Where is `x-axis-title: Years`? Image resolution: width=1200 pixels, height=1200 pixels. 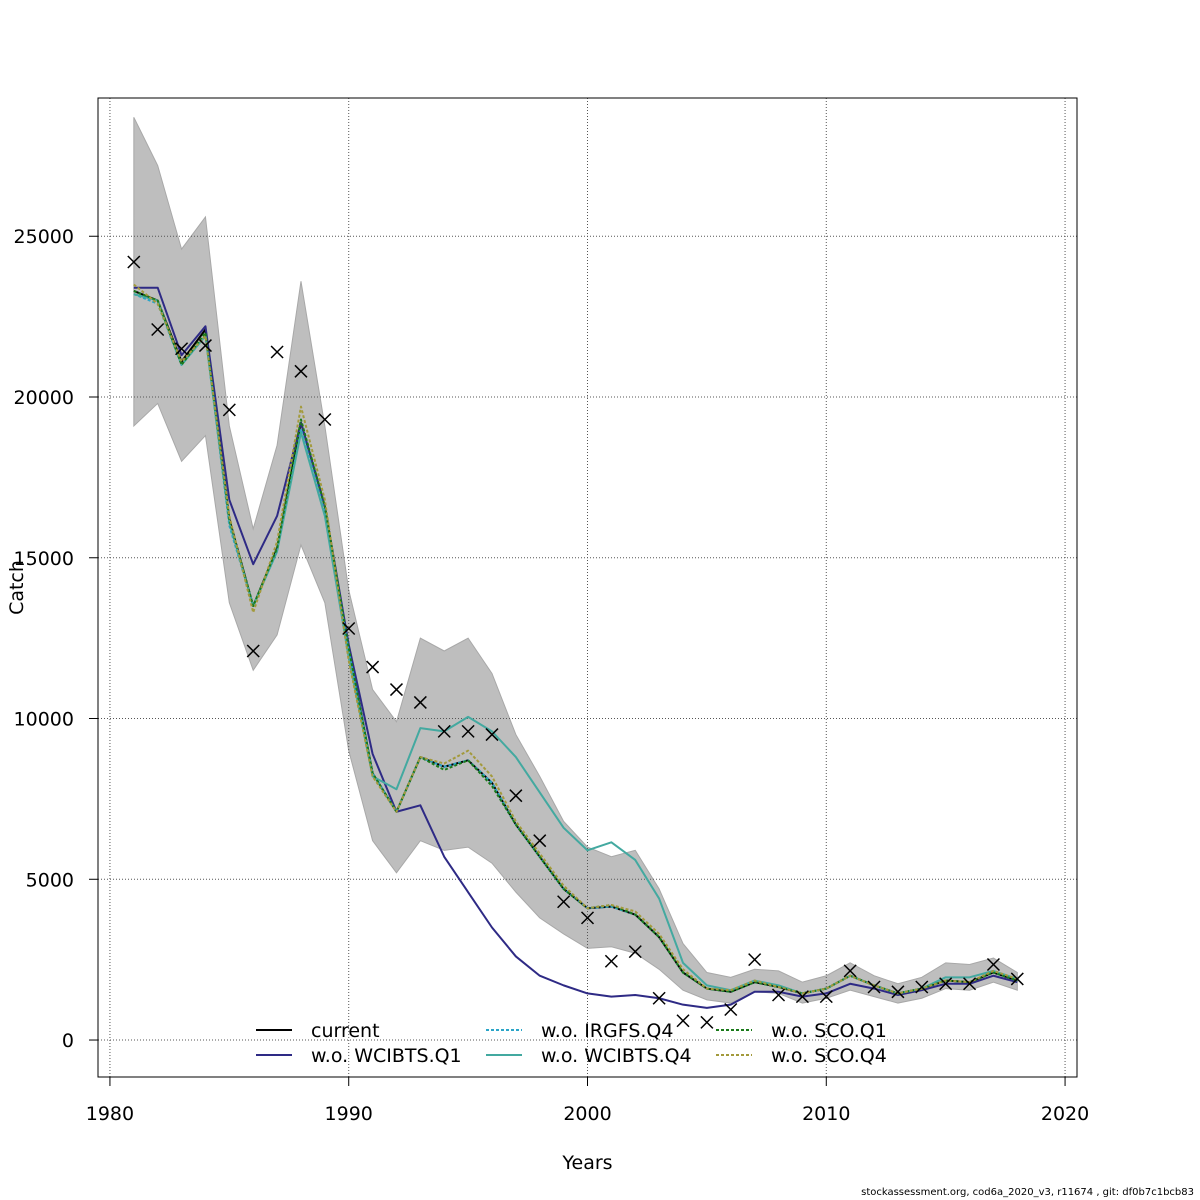
x-axis-title: Years is located at coordinates (586, 1163).